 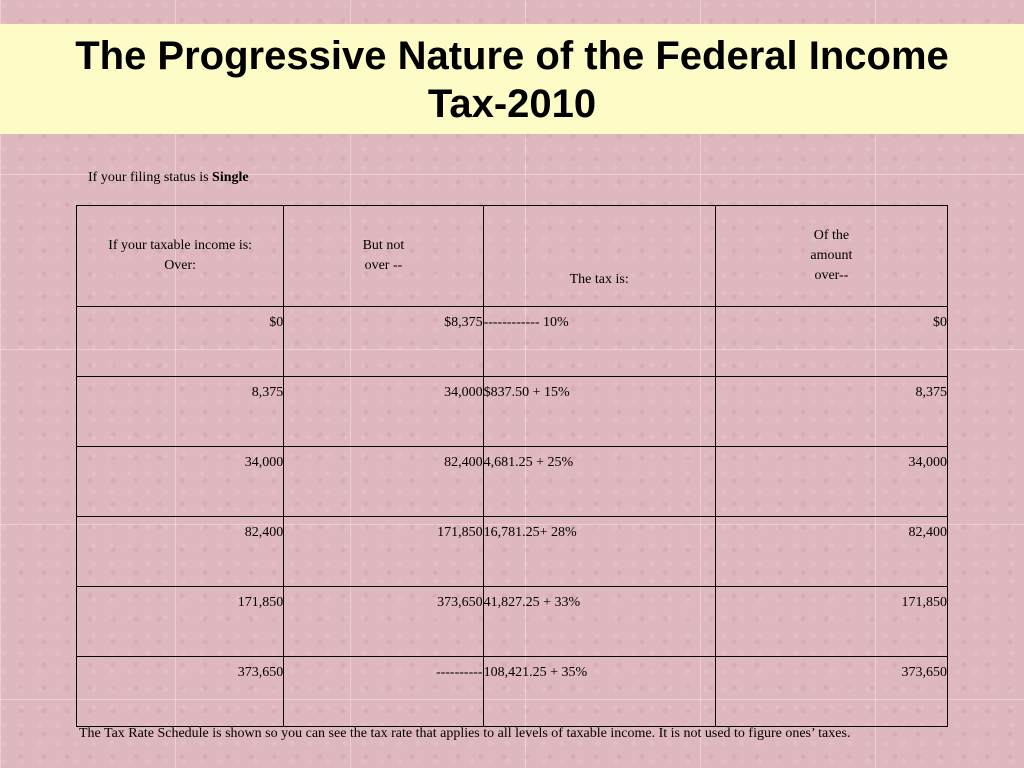 I want to click on cell-over: 8,375, so click(x=180, y=411).